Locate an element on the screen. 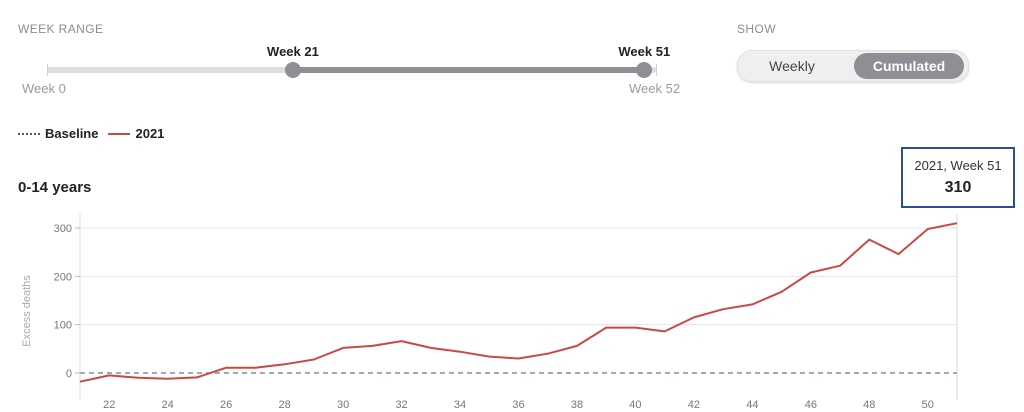 The height and width of the screenshot is (412, 1024). legend-item-baseline: Baseline is located at coordinates (58, 133).